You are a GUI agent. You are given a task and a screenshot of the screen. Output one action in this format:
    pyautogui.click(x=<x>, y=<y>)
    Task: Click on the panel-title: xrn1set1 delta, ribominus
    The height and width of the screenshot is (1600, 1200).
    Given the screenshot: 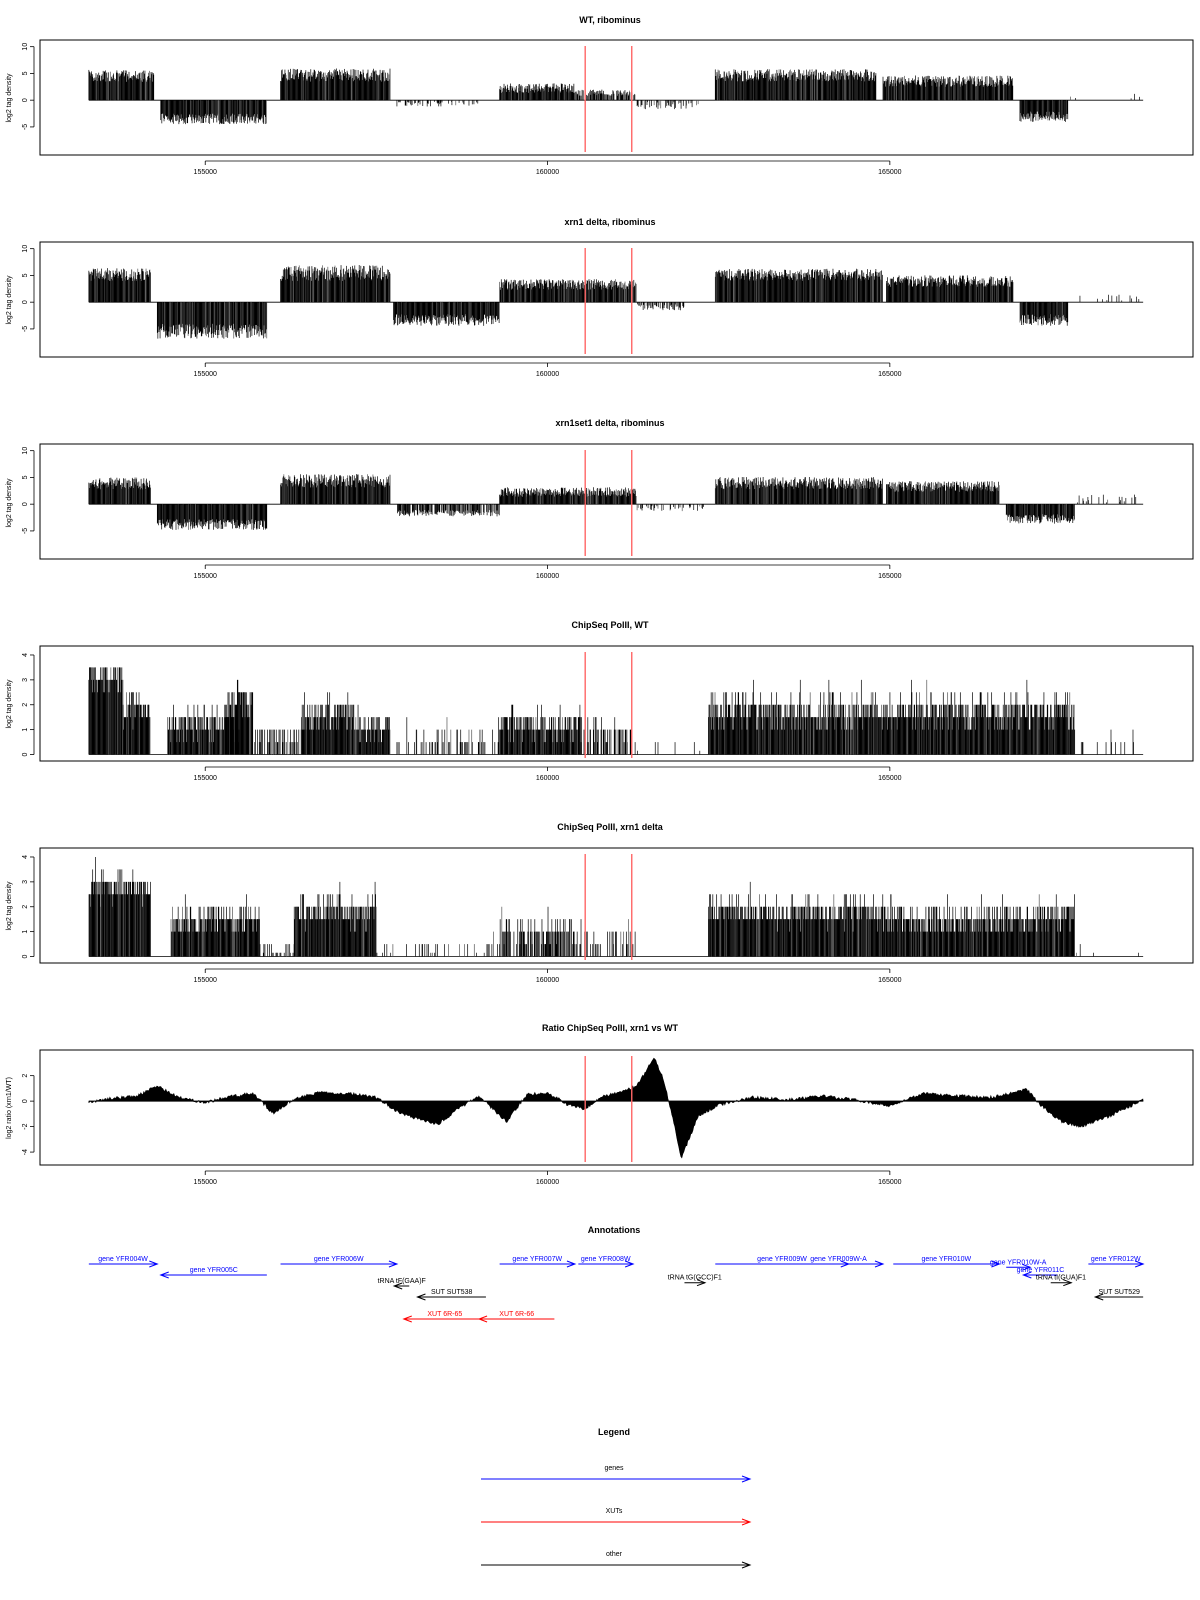 What is the action you would take?
    pyautogui.click(x=609, y=423)
    